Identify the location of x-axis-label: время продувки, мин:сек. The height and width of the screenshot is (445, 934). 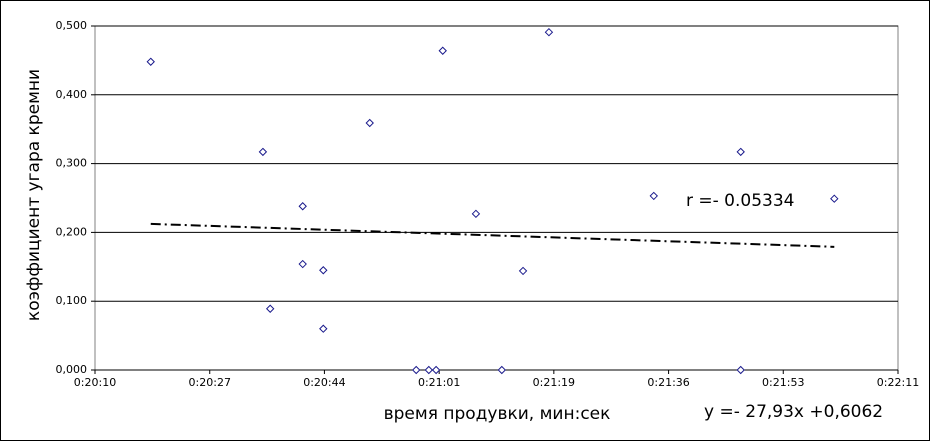
(497, 414).